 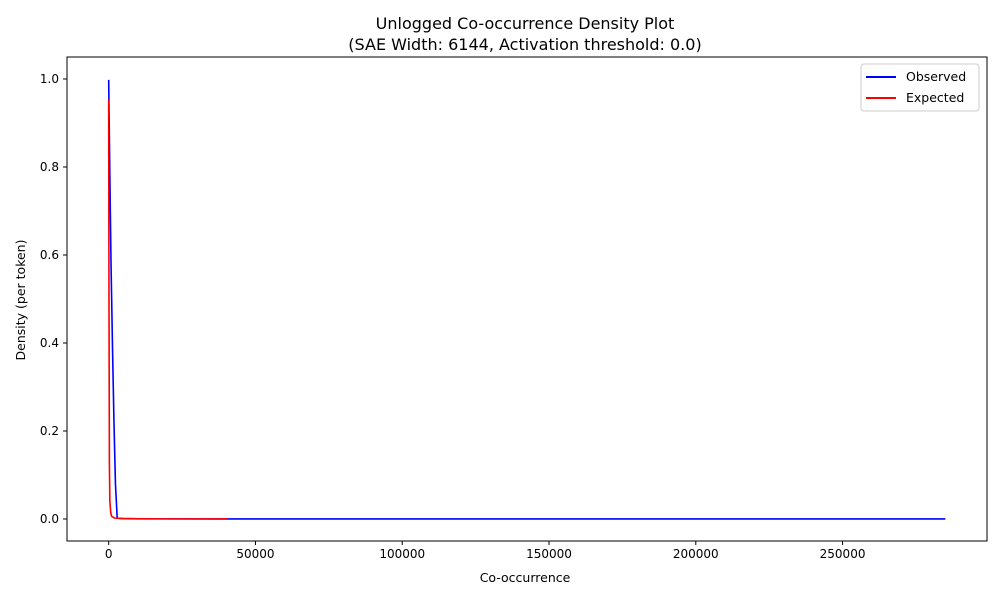 What do you see at coordinates (525, 577) in the screenshot?
I see `x-axis-label: Co-occurrence` at bounding box center [525, 577].